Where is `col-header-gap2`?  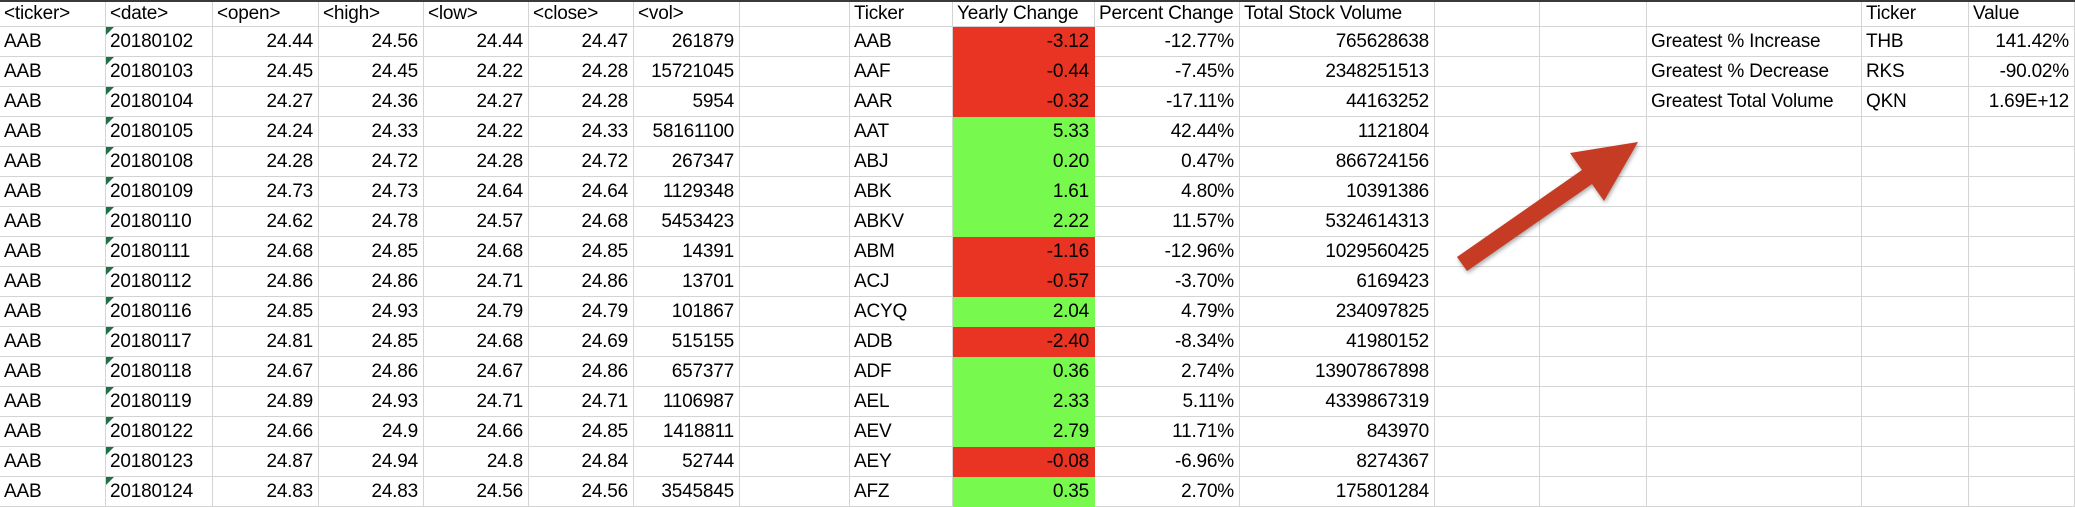
col-header-gap2 is located at coordinates (1487, 14).